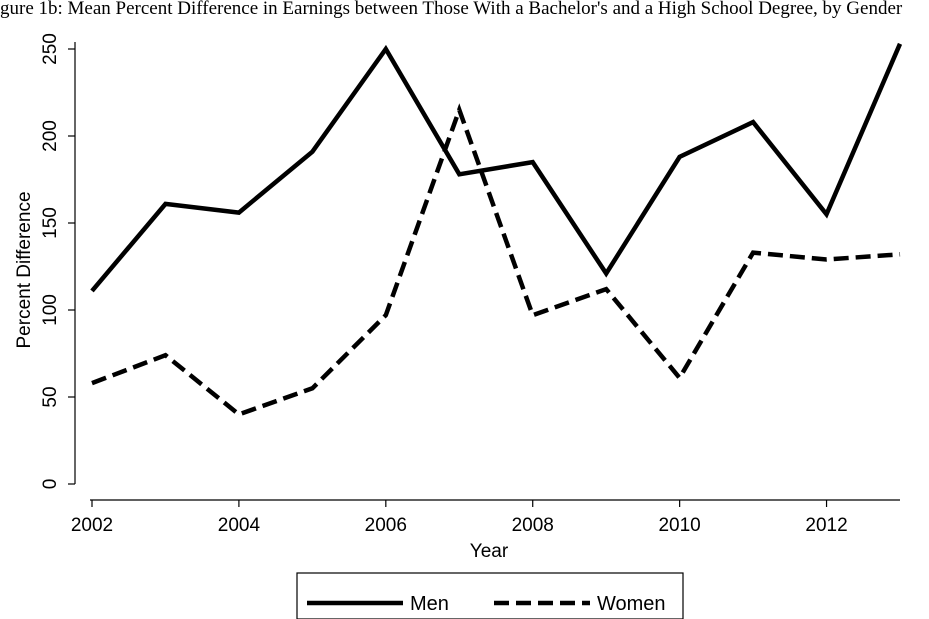 This screenshot has width=929, height=619. What do you see at coordinates (826, 525) in the screenshot?
I see `x-tick-label-2012: 2012` at bounding box center [826, 525].